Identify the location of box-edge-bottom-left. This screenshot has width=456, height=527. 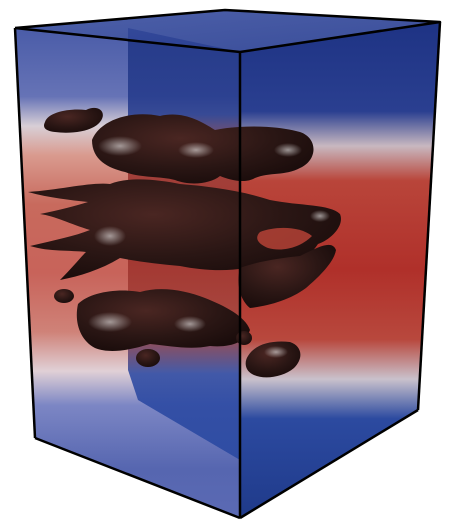
(137, 478).